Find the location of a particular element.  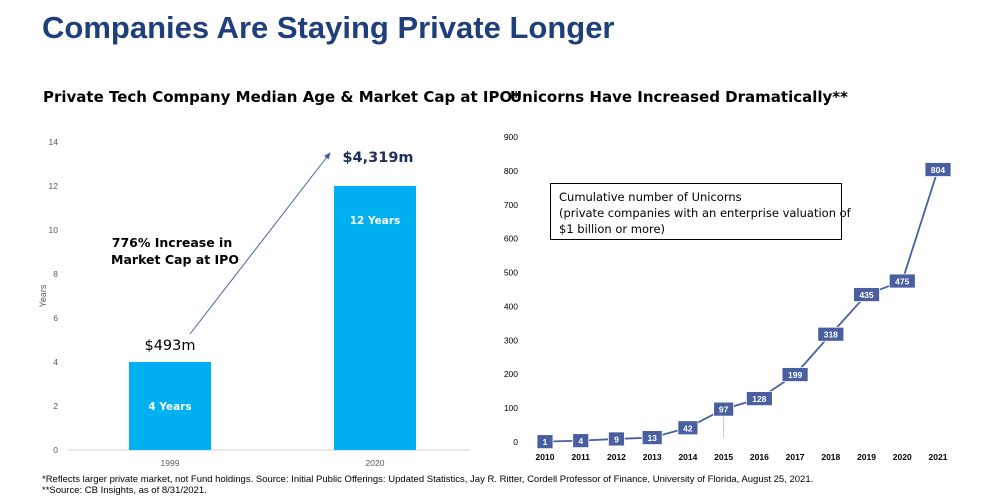

bar-1999 is located at coordinates (170, 406).